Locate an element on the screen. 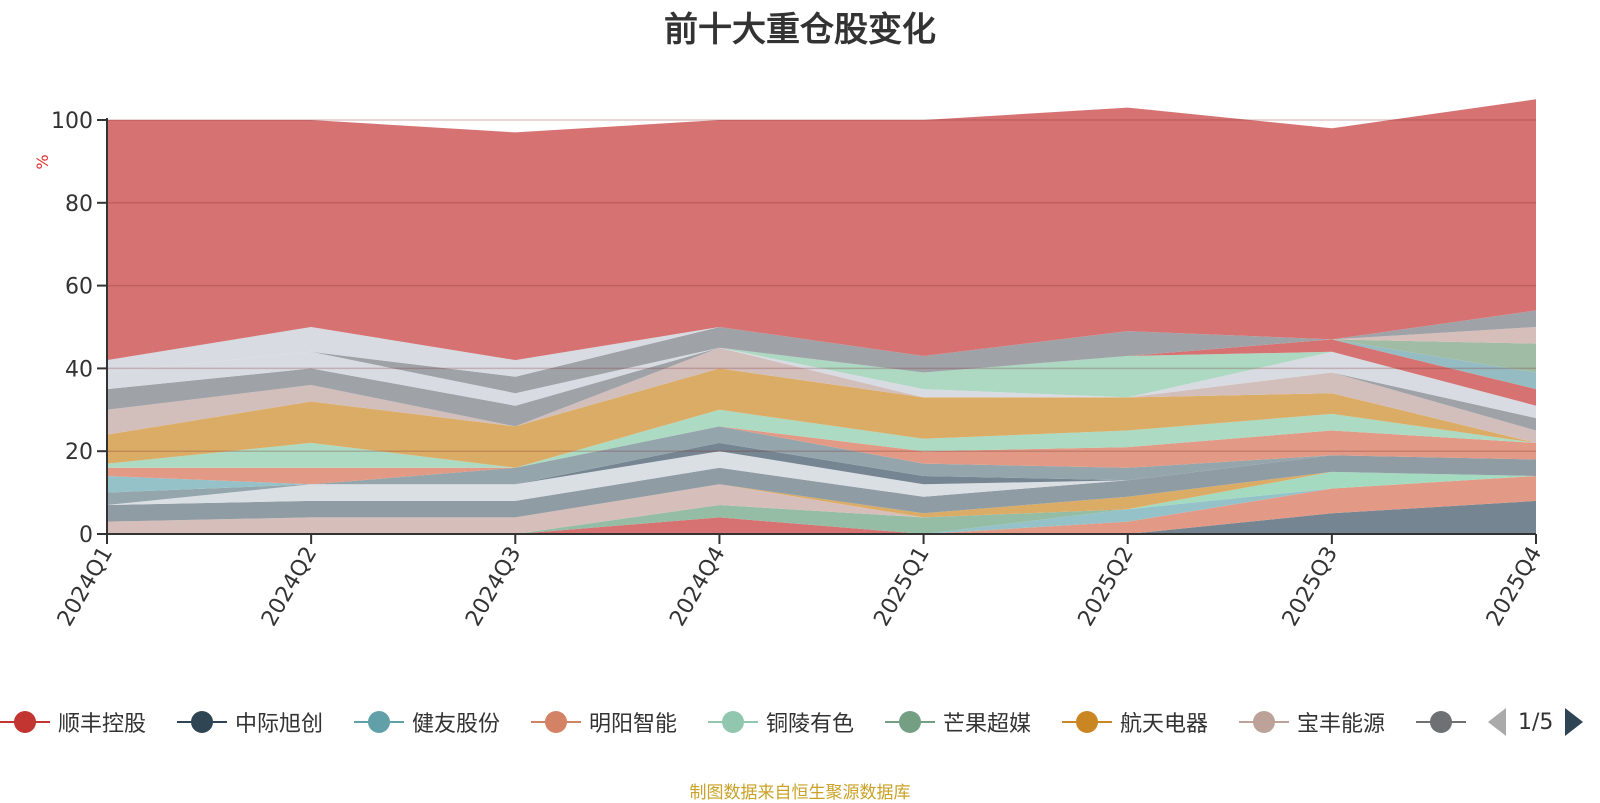  legend-item: 健友股份 is located at coordinates (427, 722).